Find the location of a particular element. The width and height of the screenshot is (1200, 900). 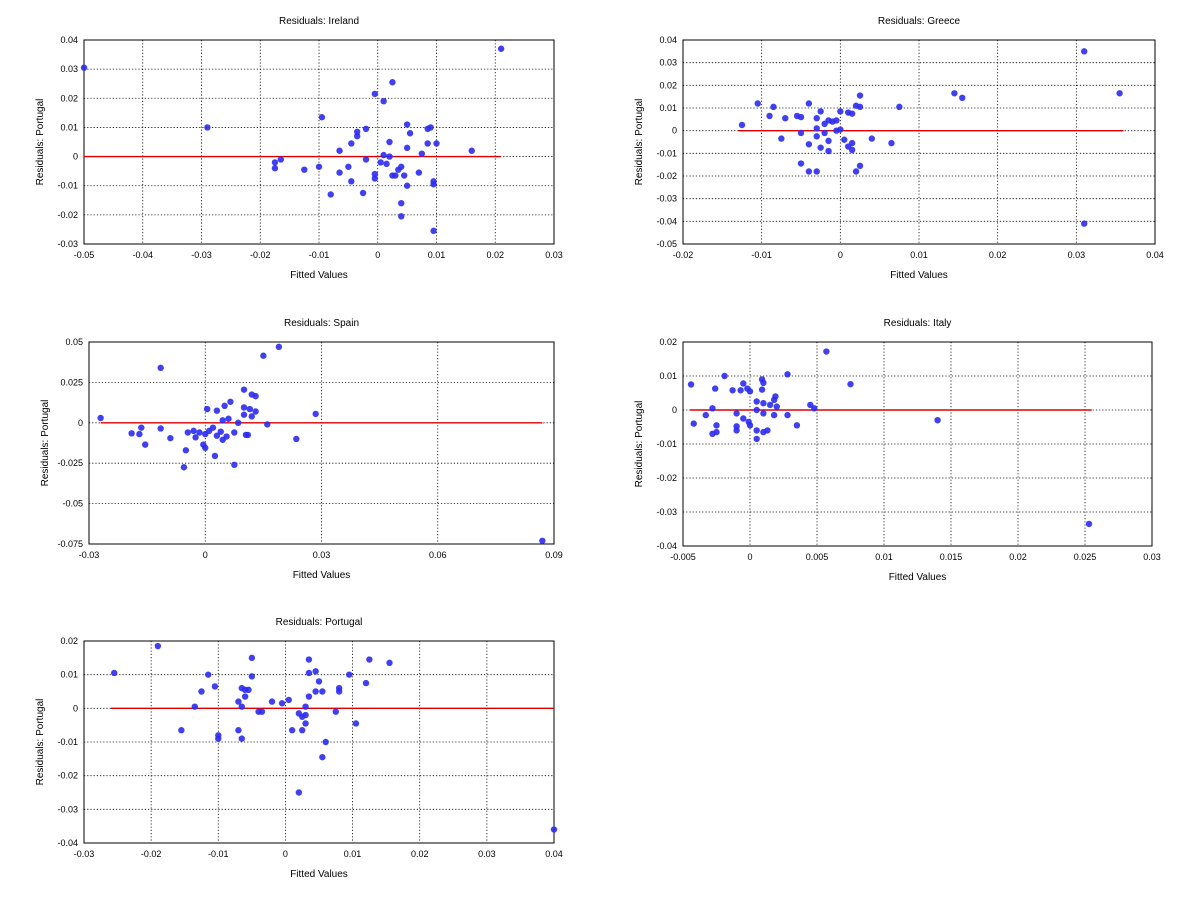

y-tick-label: -0.02 is located at coordinates (67, 776).